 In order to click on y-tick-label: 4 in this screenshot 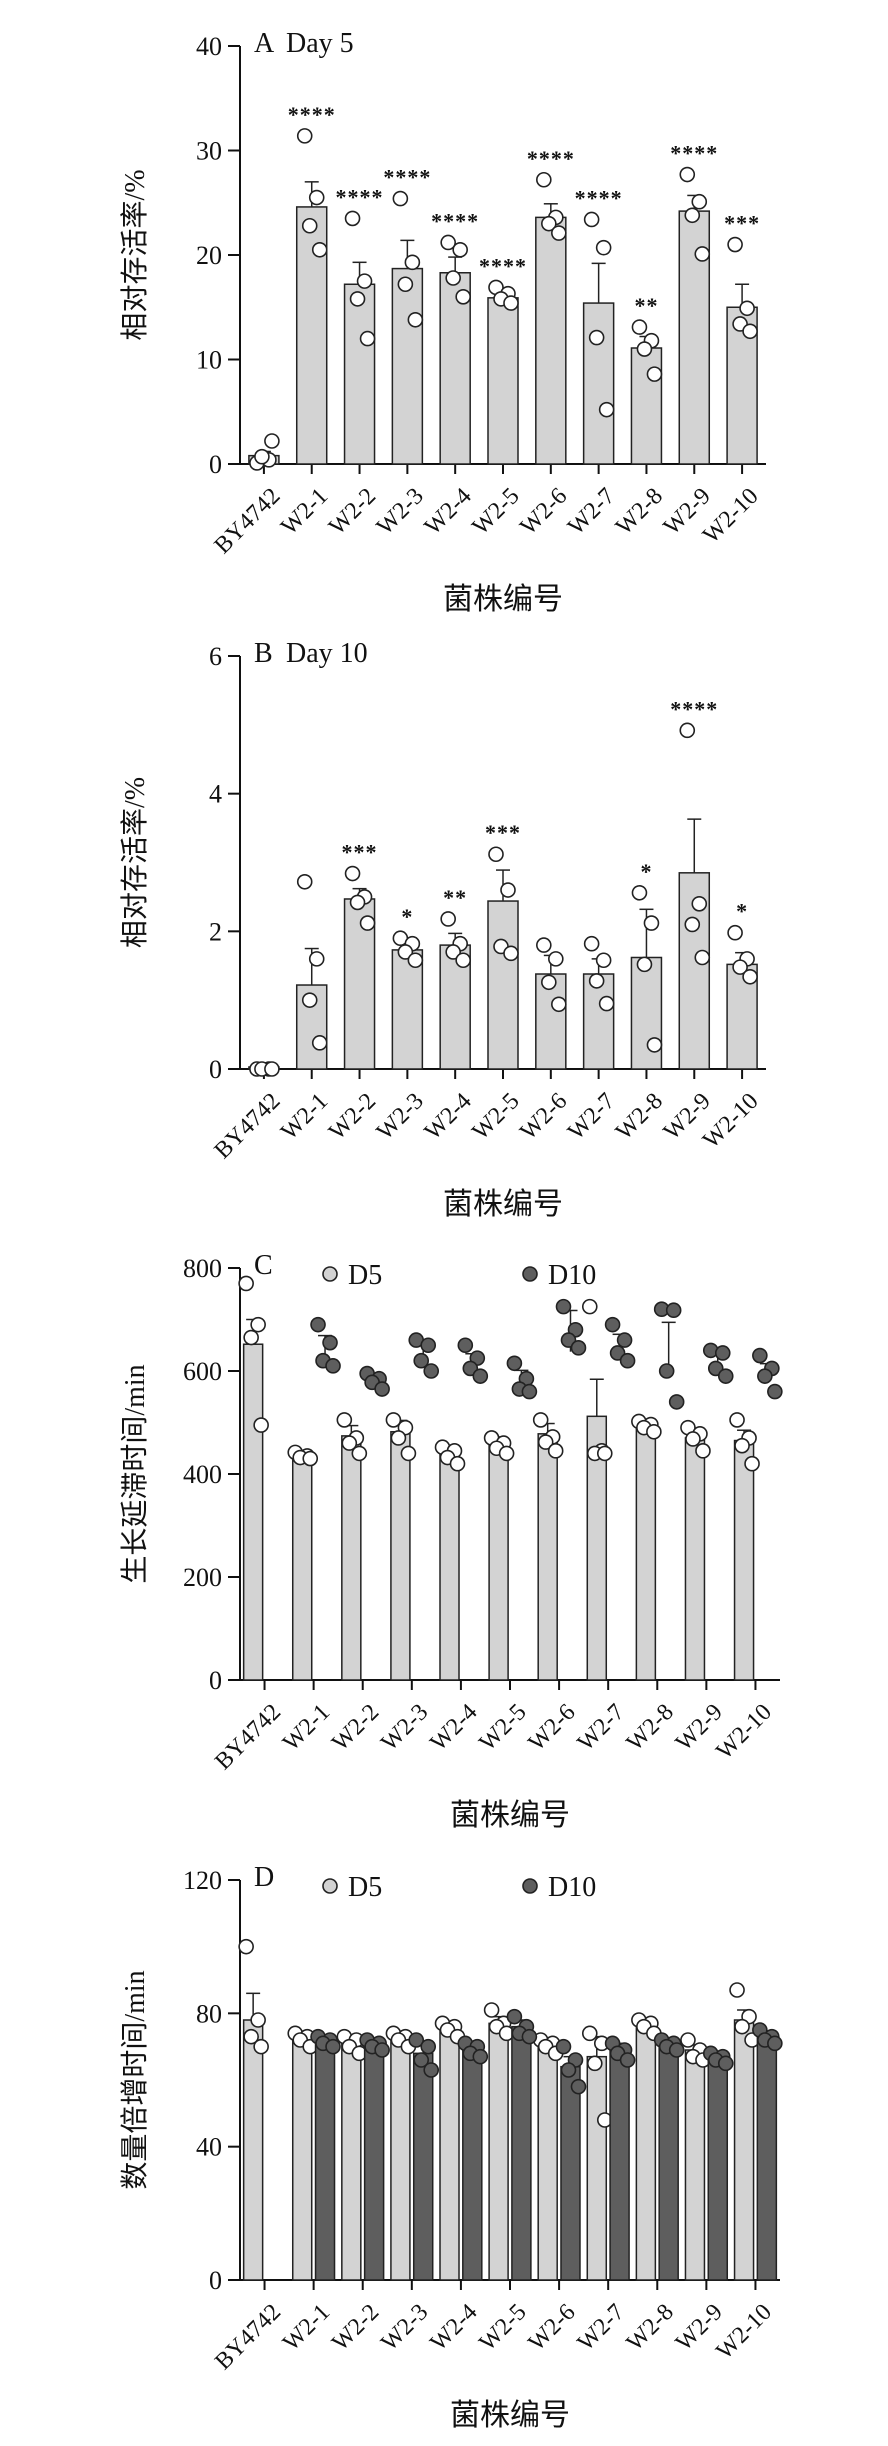, I will do `click(215, 794)`.